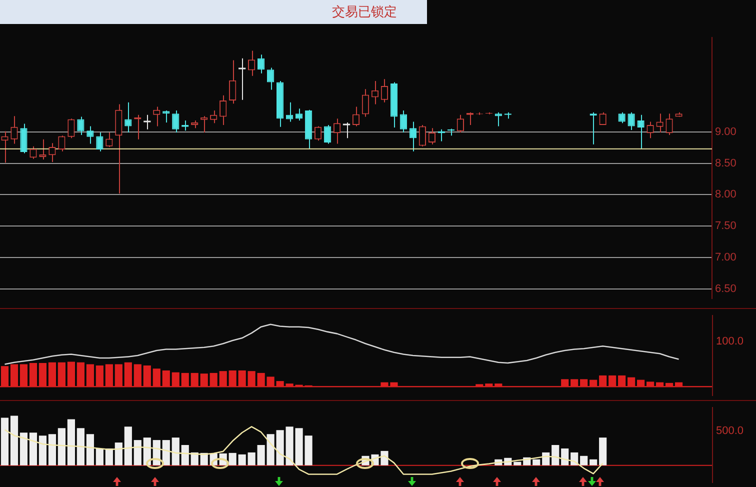  Describe the element at coordinates (725, 163) in the screenshot. I see `y-tick-label: 8.50` at that location.